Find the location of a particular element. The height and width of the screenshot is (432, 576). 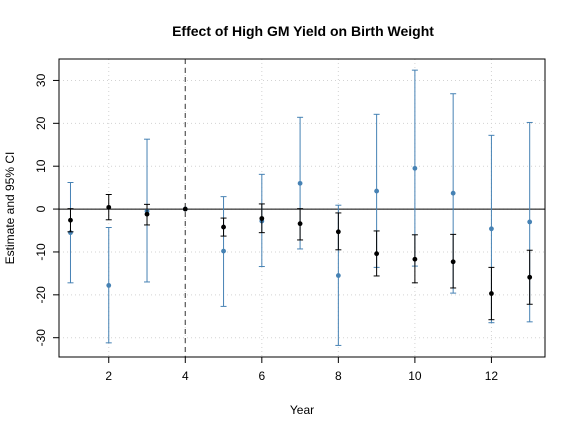

y-tick-label: -10 is located at coordinates (41, 252).